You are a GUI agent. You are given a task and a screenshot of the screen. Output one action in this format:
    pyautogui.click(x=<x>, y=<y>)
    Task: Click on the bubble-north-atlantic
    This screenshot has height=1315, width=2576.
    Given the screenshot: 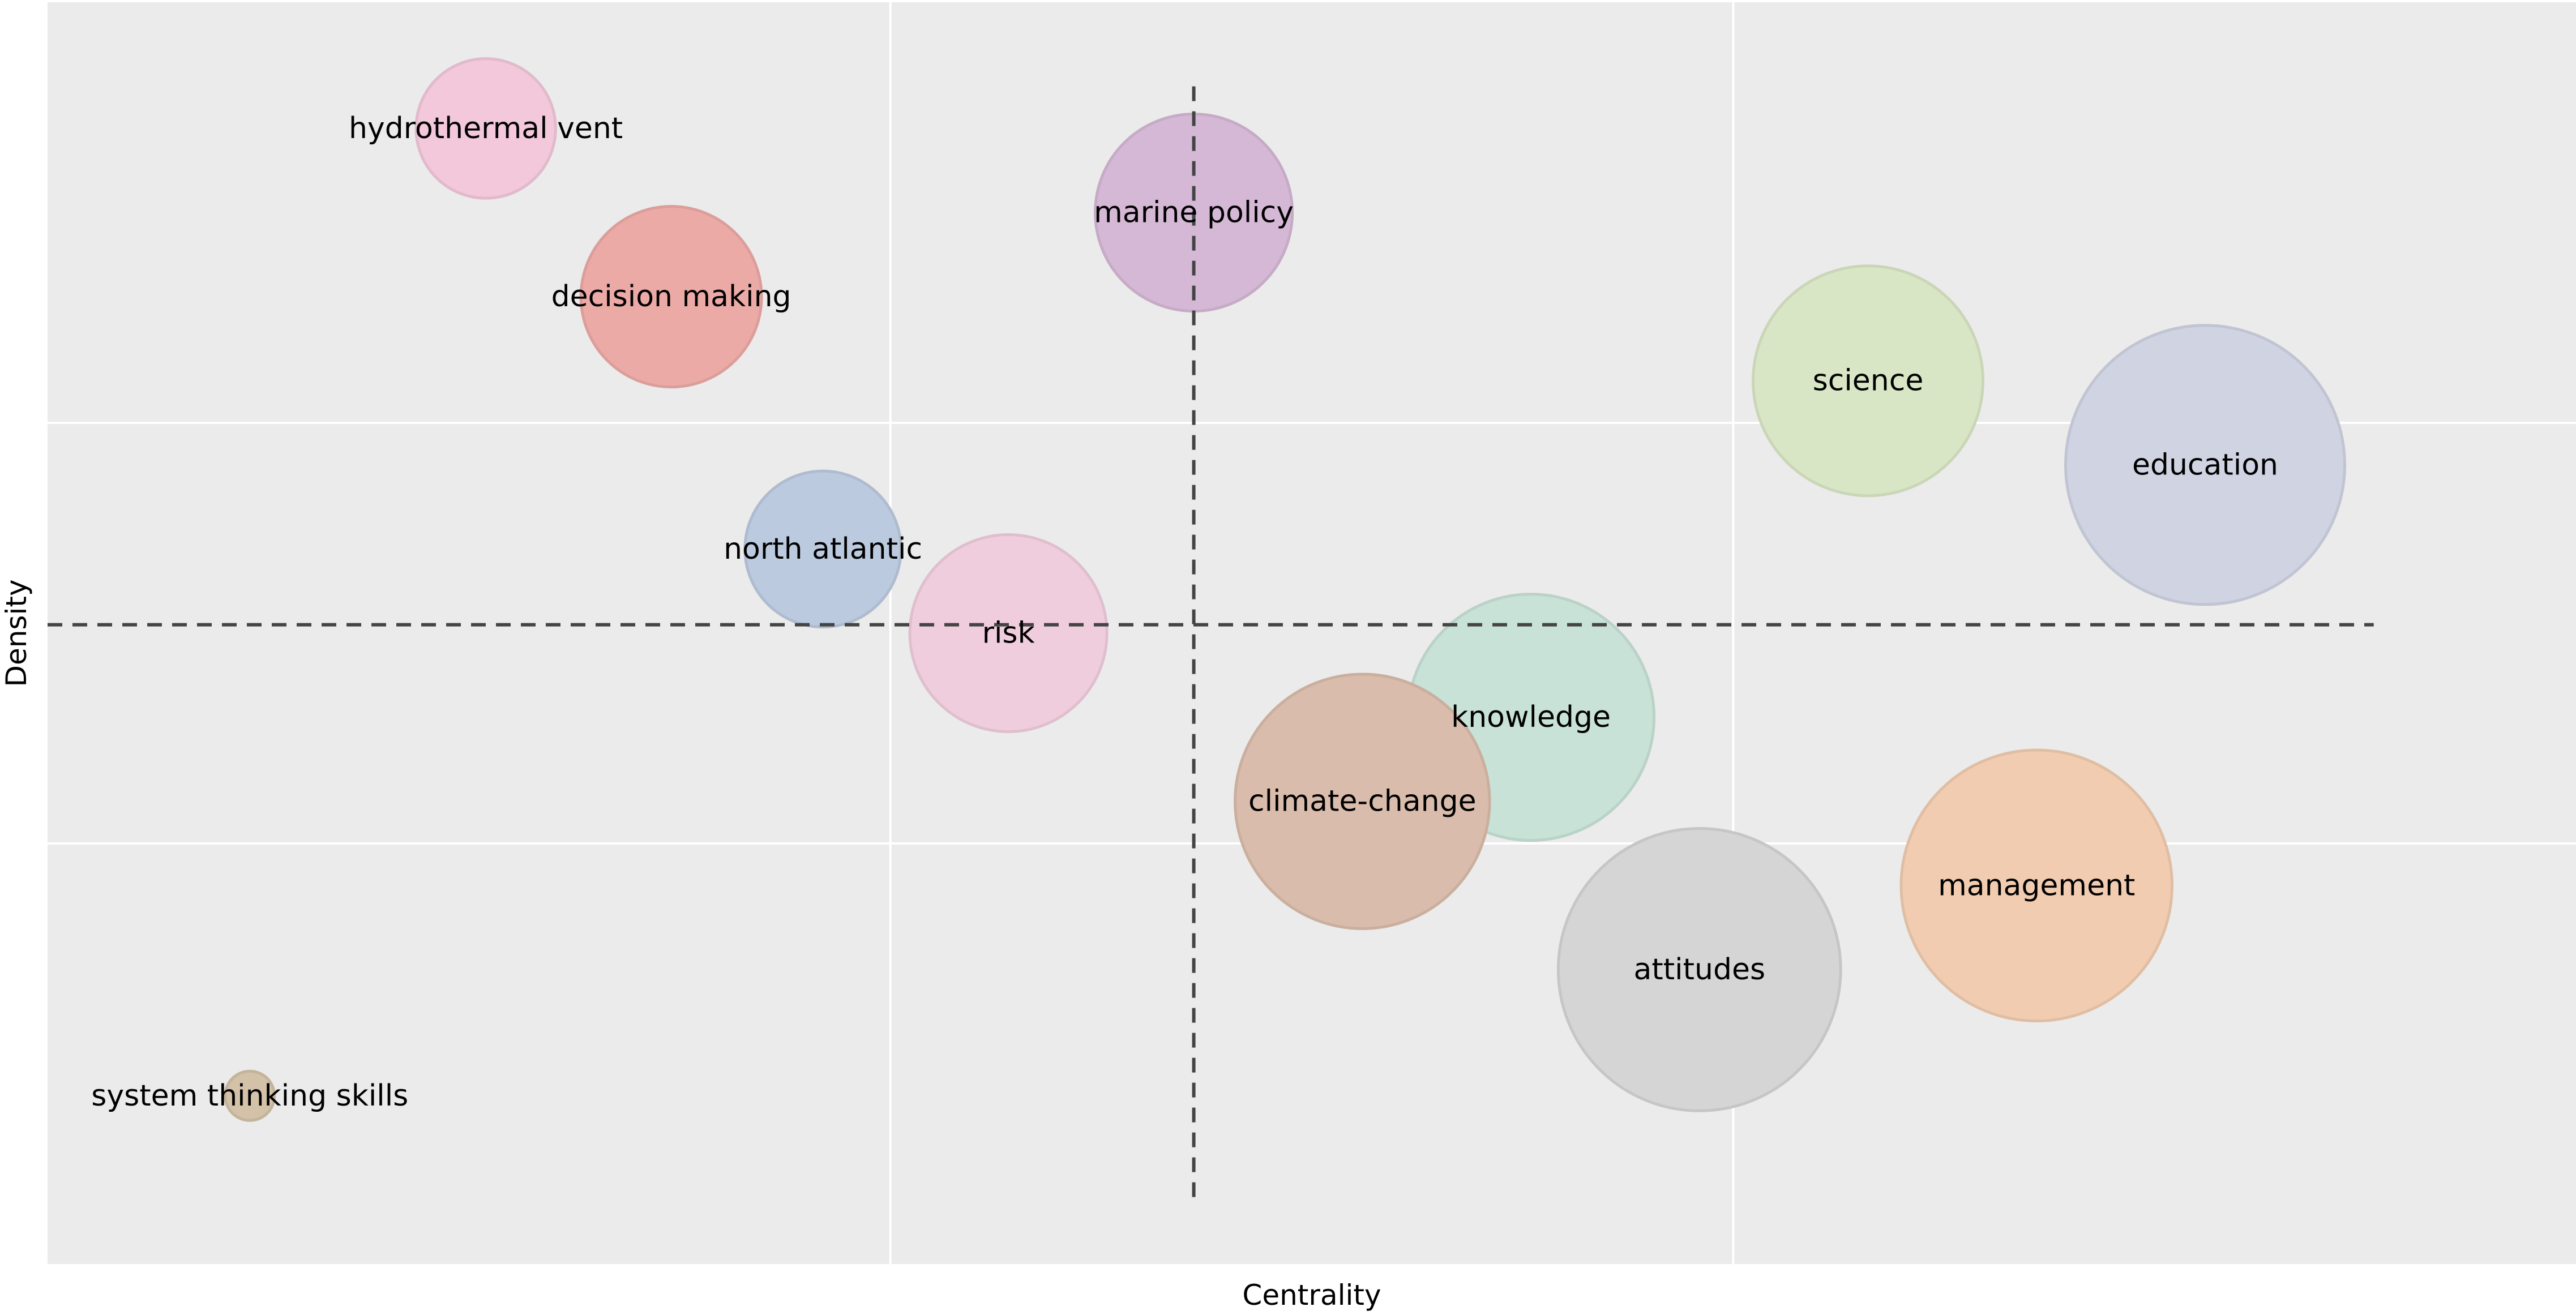 What is the action you would take?
    pyautogui.click(x=822, y=549)
    